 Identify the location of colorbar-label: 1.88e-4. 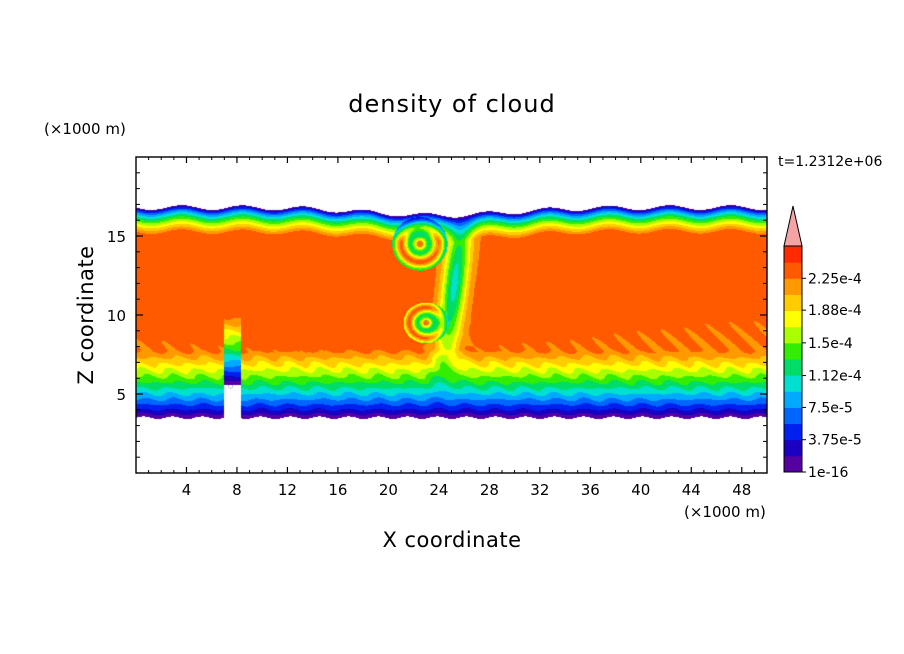
(835, 311).